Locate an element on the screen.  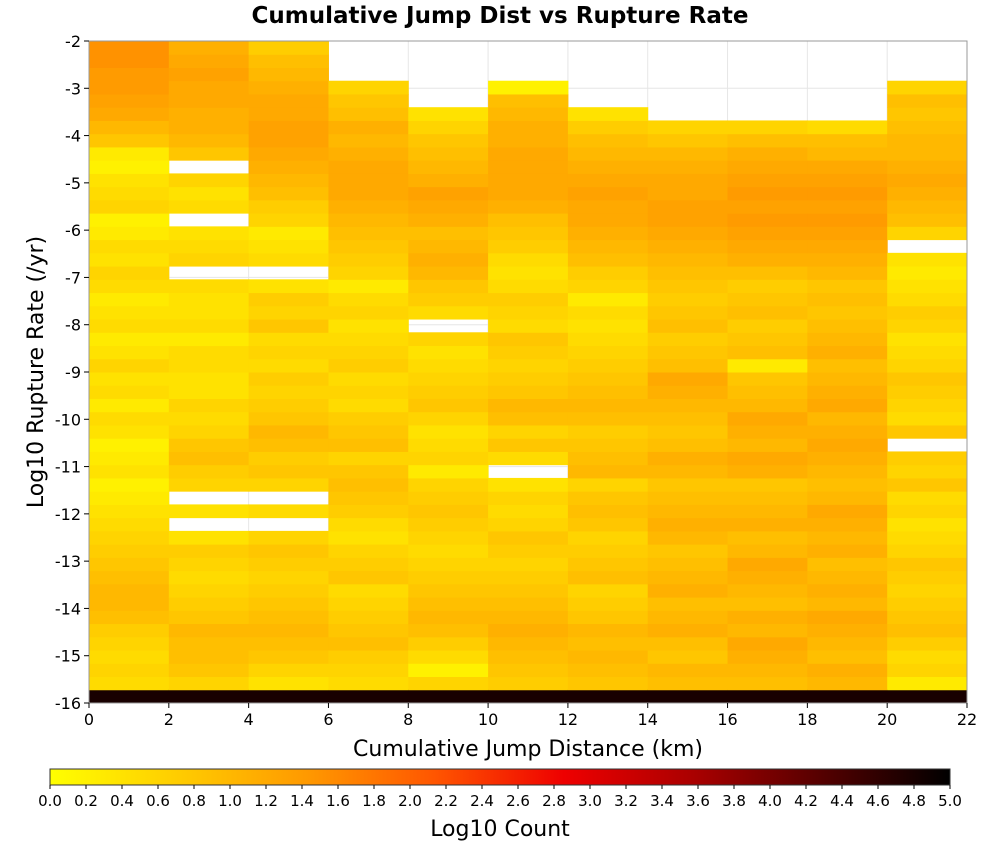
x-tick-label: 8 is located at coordinates (408, 719).